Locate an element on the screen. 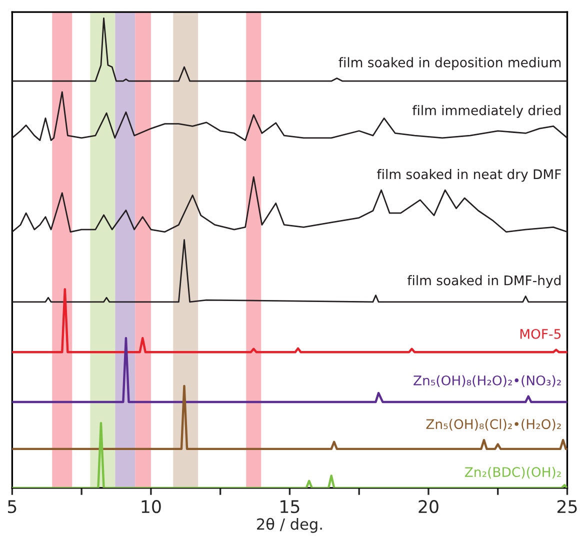  x-tick-label: 15 is located at coordinates (290, 507).